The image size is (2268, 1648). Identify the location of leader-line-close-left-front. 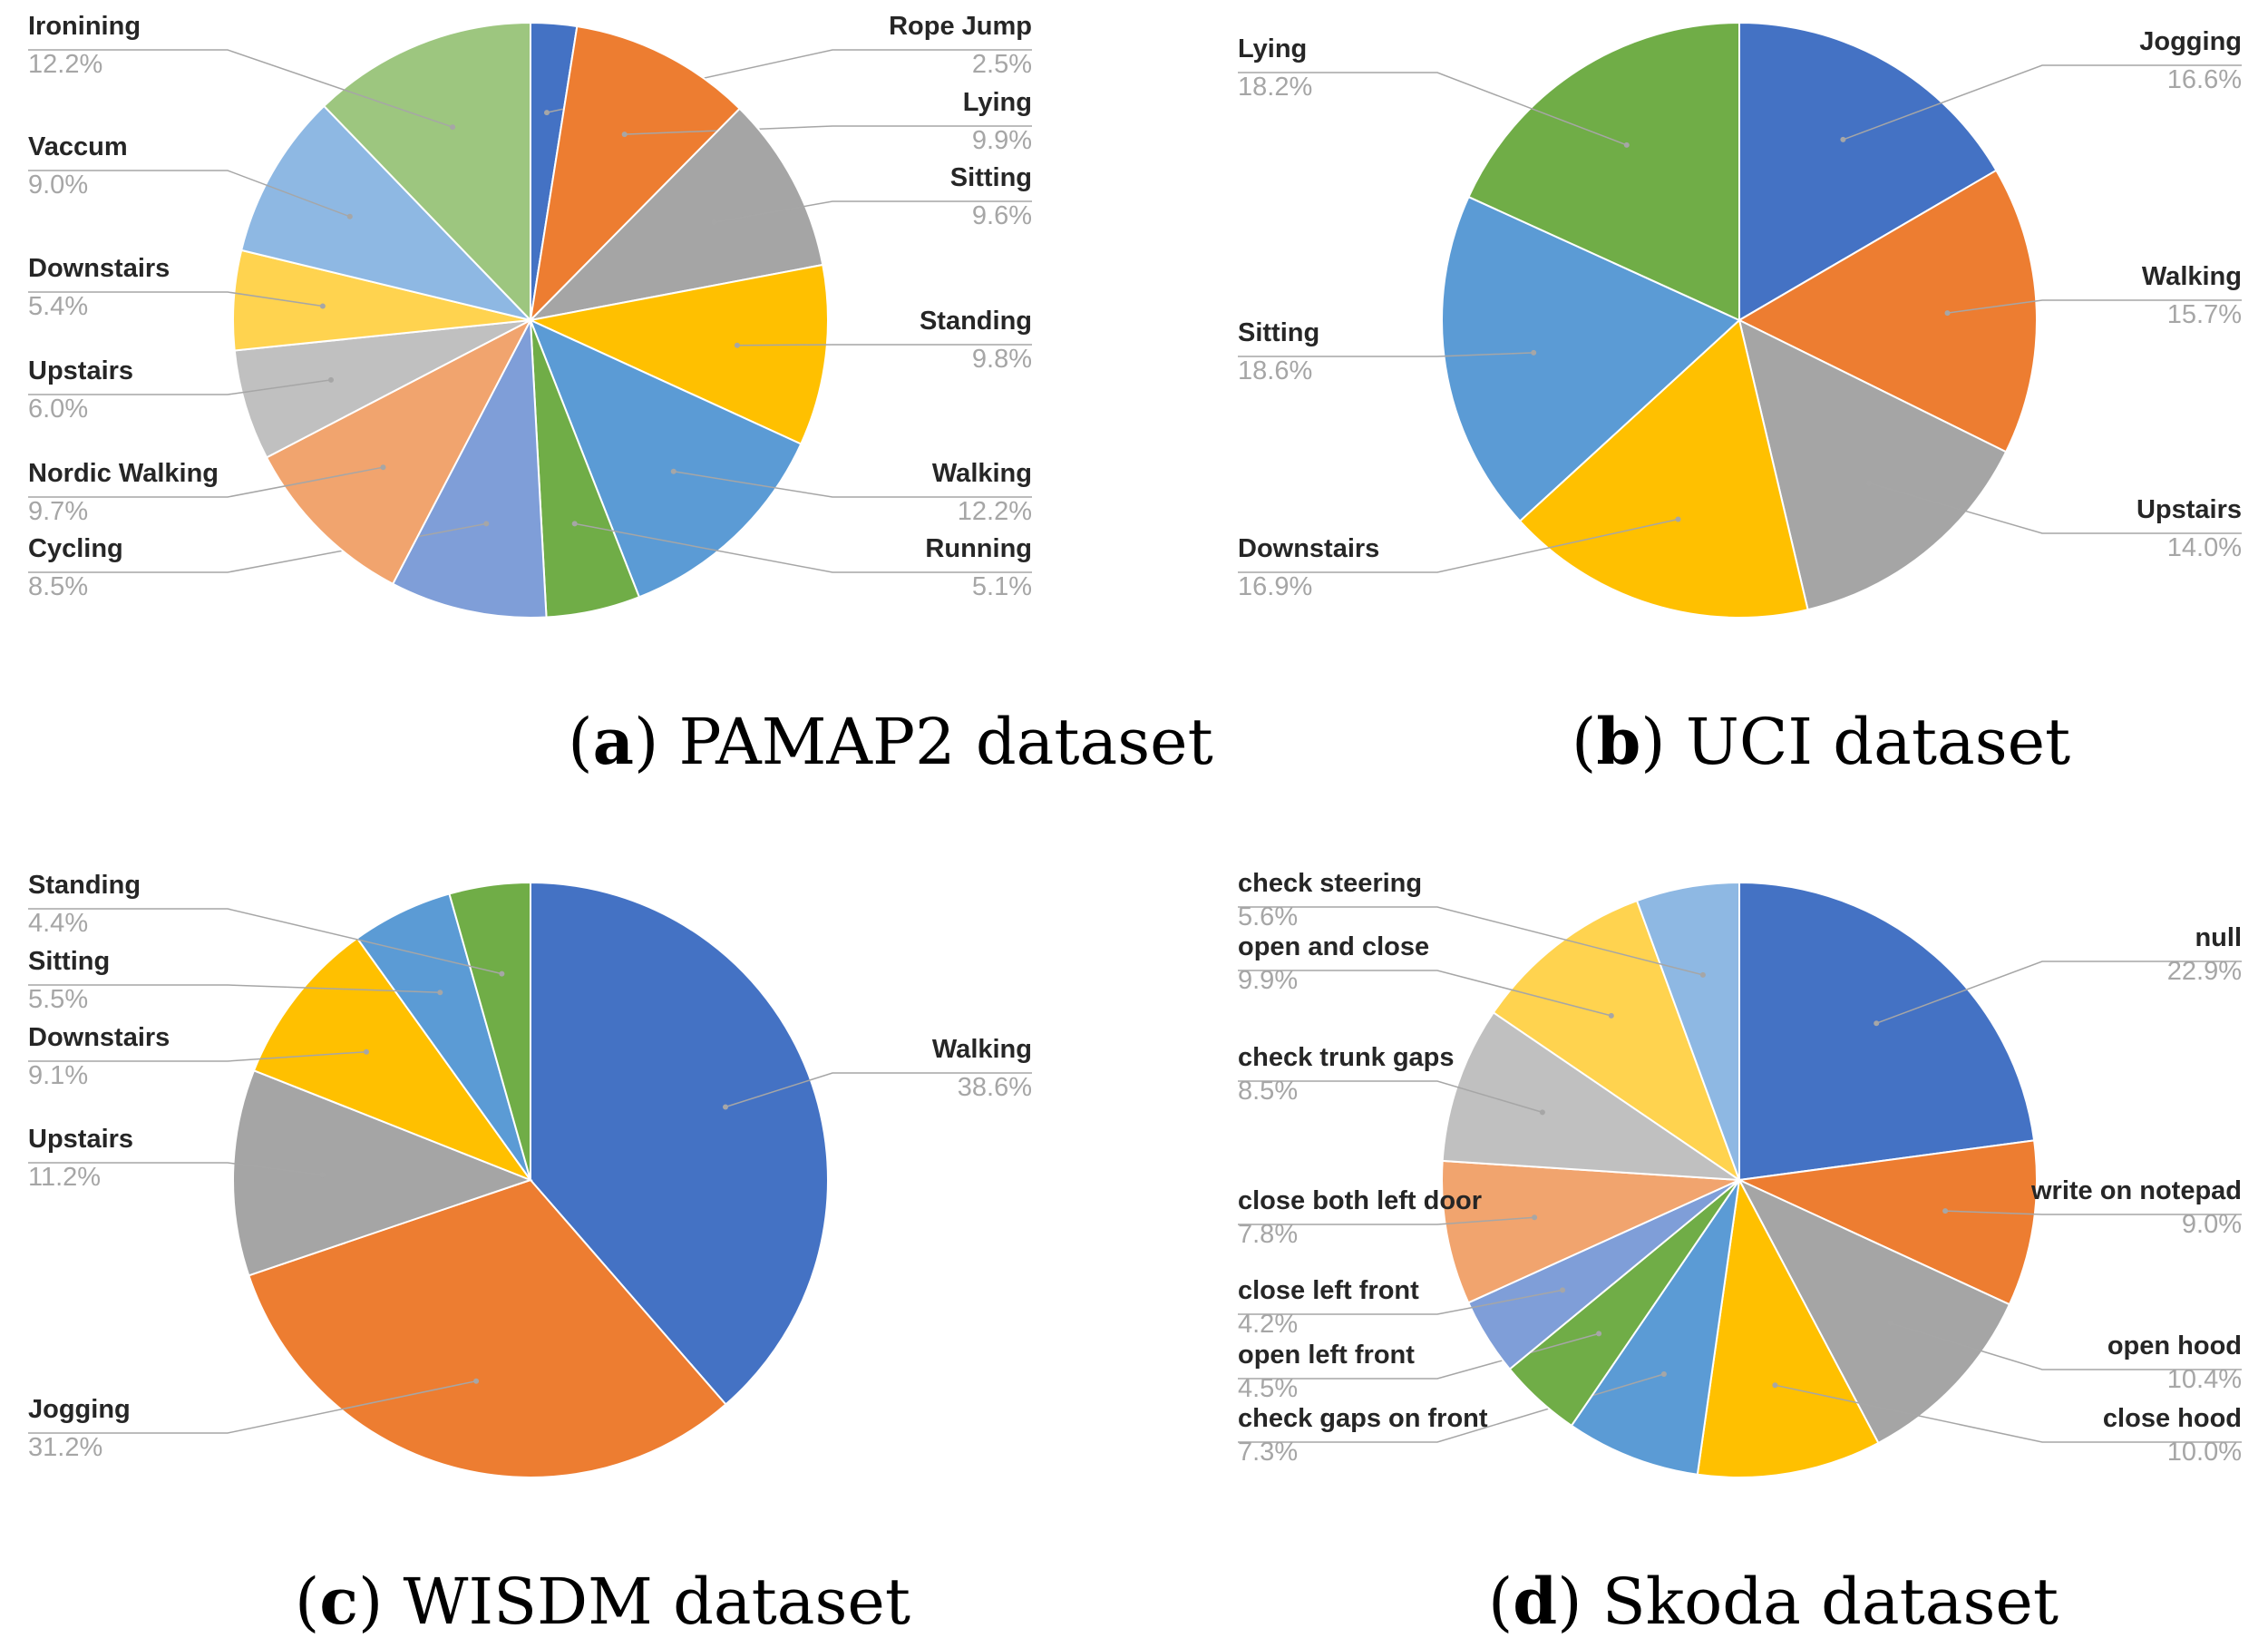
(1400, 1302).